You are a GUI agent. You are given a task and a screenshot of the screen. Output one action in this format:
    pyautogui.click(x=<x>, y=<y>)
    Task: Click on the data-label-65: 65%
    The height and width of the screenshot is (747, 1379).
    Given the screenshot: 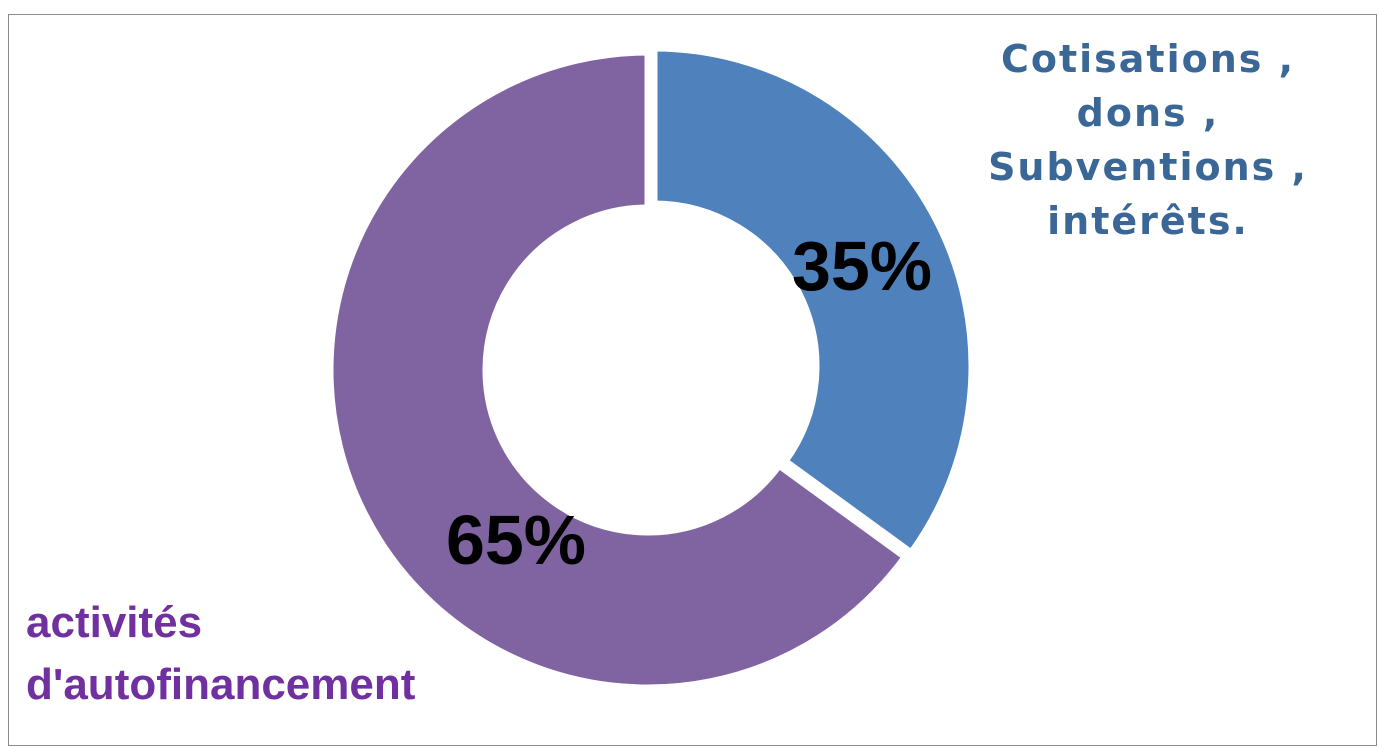 What is the action you would take?
    pyautogui.click(x=516, y=540)
    